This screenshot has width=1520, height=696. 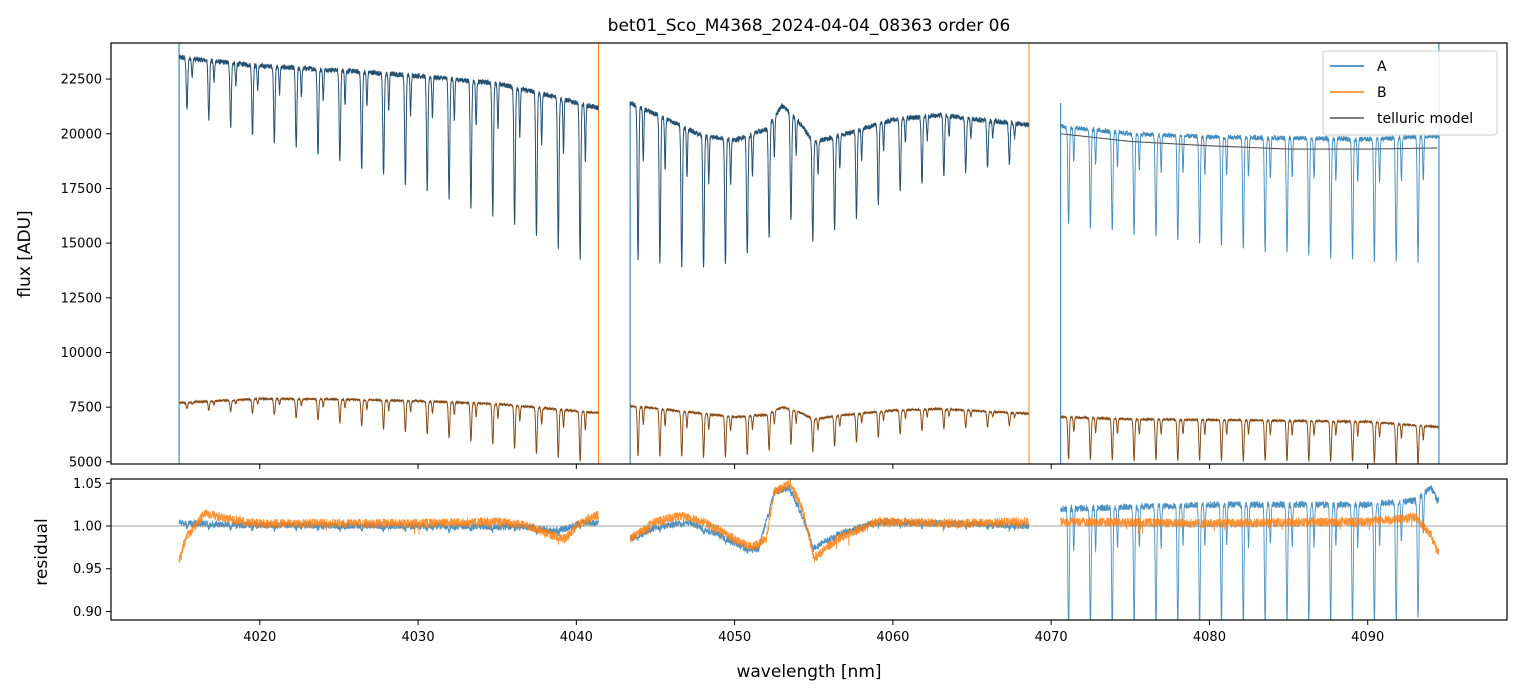 I want to click on residual-y-tick-label: 0.95, so click(x=87, y=569).